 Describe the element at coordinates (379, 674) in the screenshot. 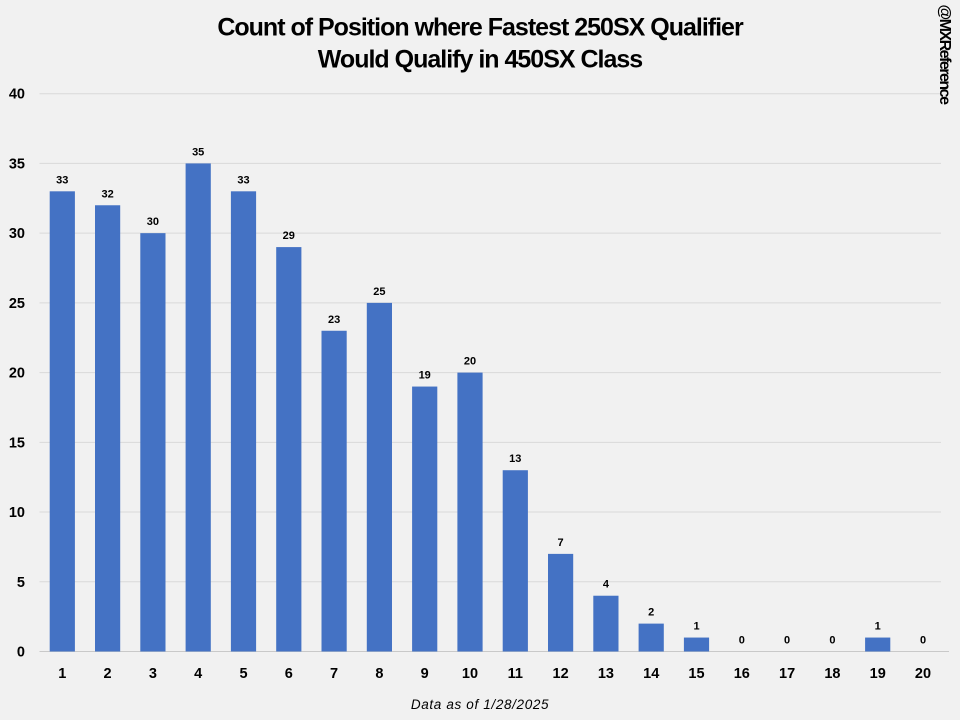

I see `svg-text: 8` at that location.